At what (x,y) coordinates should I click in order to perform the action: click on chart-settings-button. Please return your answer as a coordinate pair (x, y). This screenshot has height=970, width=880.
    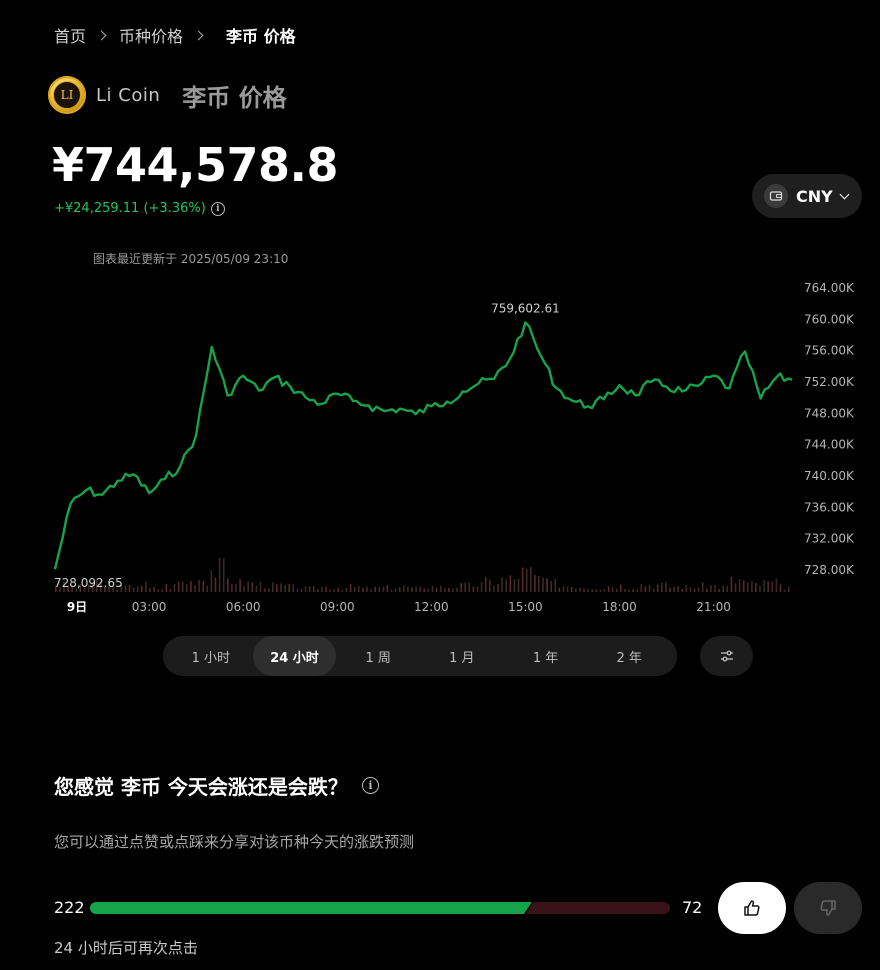
    Looking at the image, I should click on (726, 656).